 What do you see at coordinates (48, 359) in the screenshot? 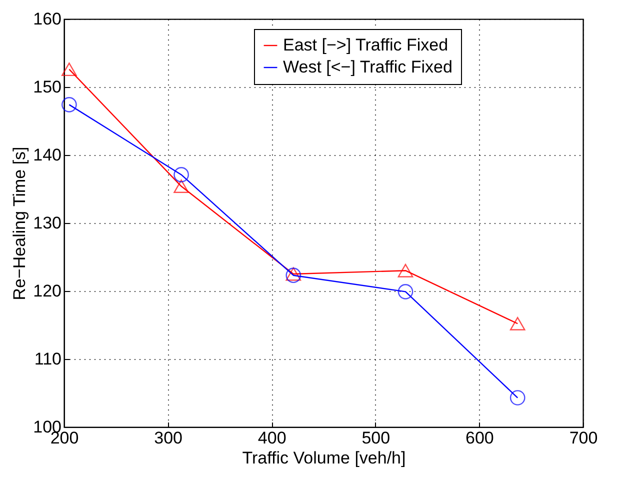
I see `y-tick-label: 110` at bounding box center [48, 359].